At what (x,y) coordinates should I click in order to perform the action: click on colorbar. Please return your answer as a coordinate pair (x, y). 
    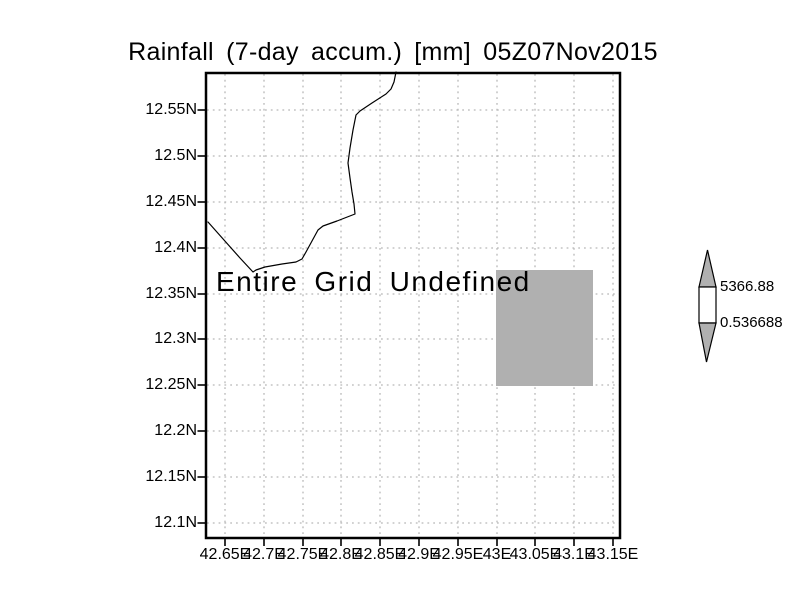
    Looking at the image, I should click on (707, 306).